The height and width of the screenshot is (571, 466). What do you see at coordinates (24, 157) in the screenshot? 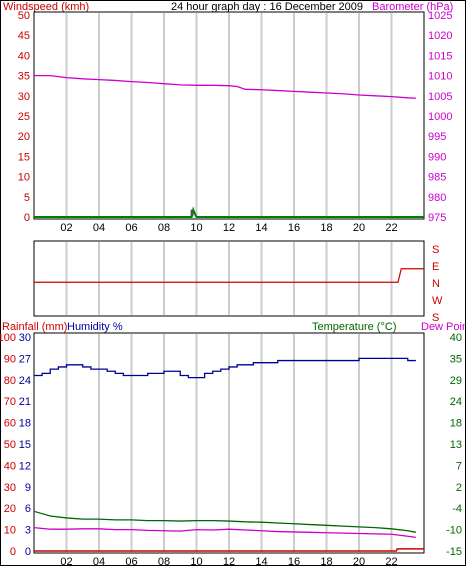
I see `windspeed-tick-label: 15` at bounding box center [24, 157].